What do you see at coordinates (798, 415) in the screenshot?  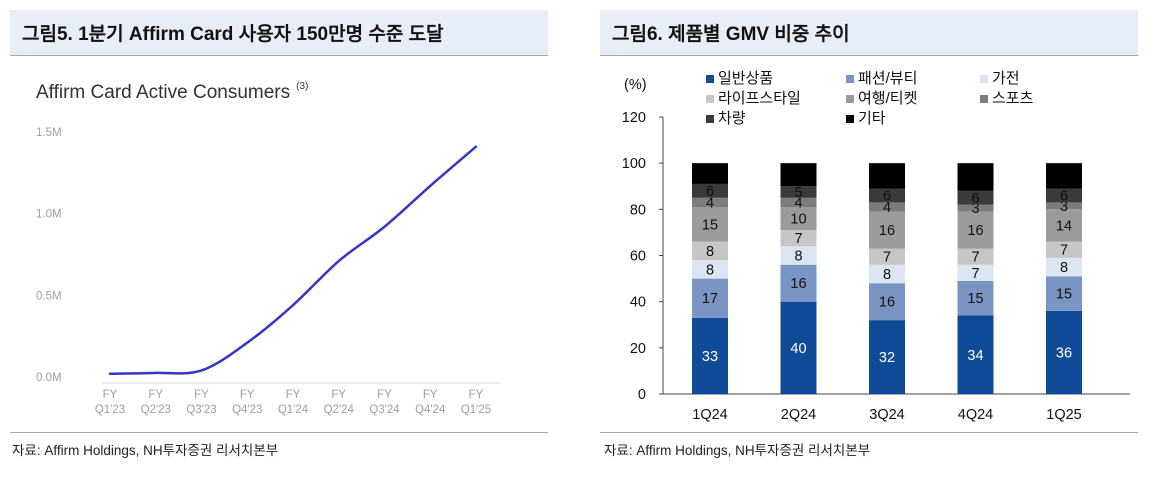 I see `x-tick-label: 2Q24` at bounding box center [798, 415].